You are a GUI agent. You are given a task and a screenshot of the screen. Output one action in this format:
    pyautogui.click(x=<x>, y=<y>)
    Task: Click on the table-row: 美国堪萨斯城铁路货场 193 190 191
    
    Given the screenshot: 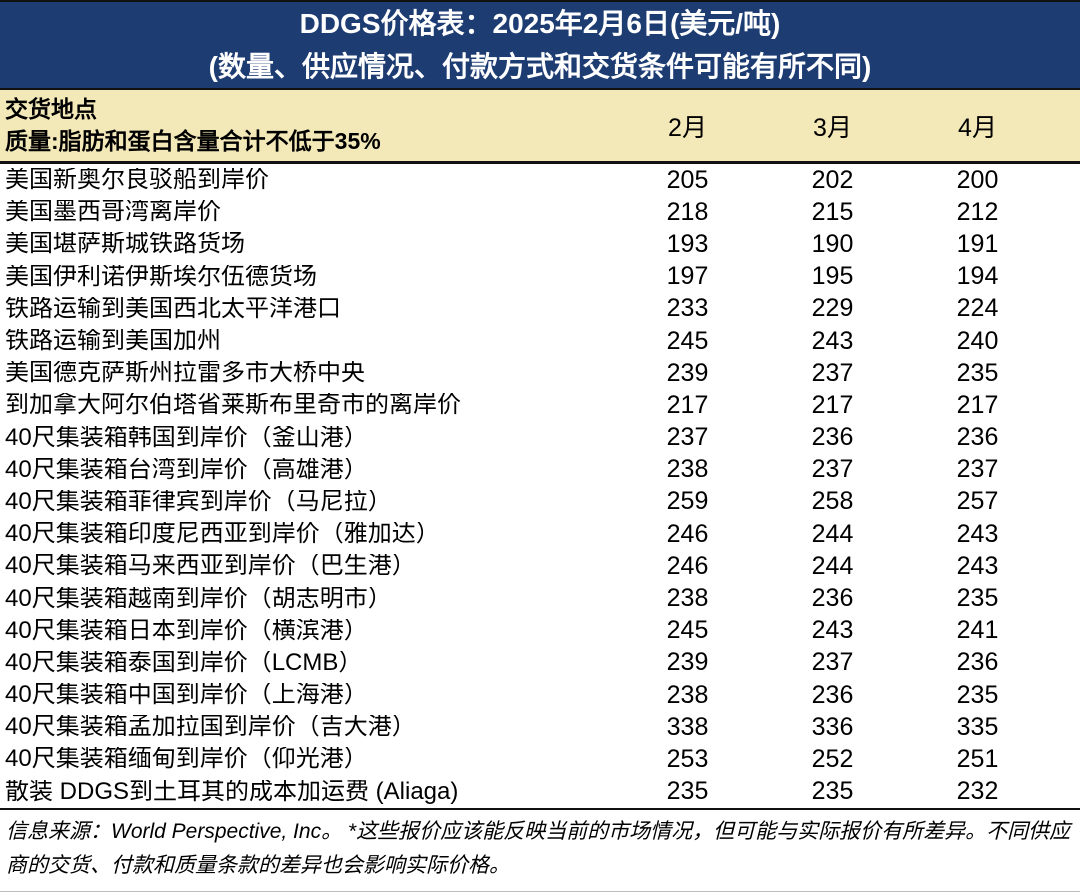 What is the action you would take?
    pyautogui.click(x=540, y=244)
    